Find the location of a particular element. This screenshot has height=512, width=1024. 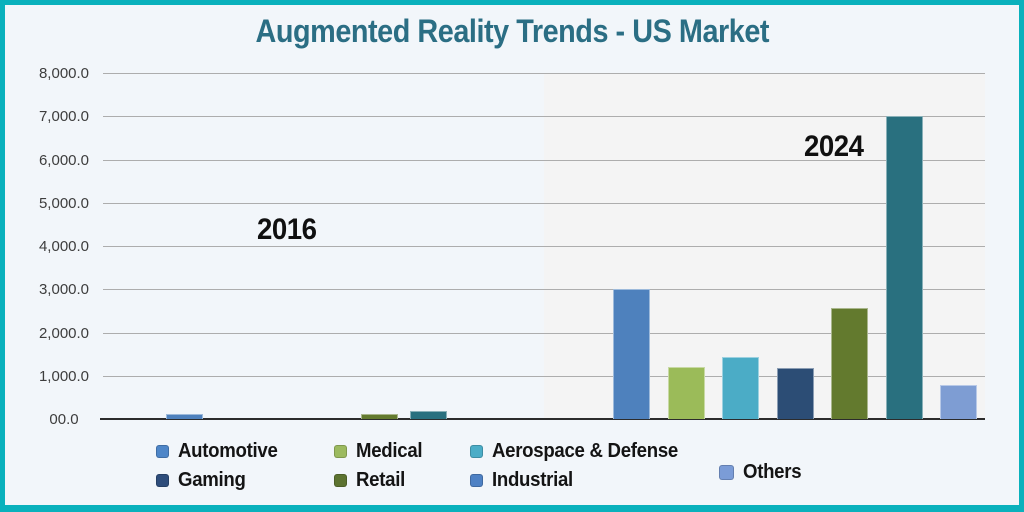

y-tick-label: 2,000.0 is located at coordinates (64, 333).